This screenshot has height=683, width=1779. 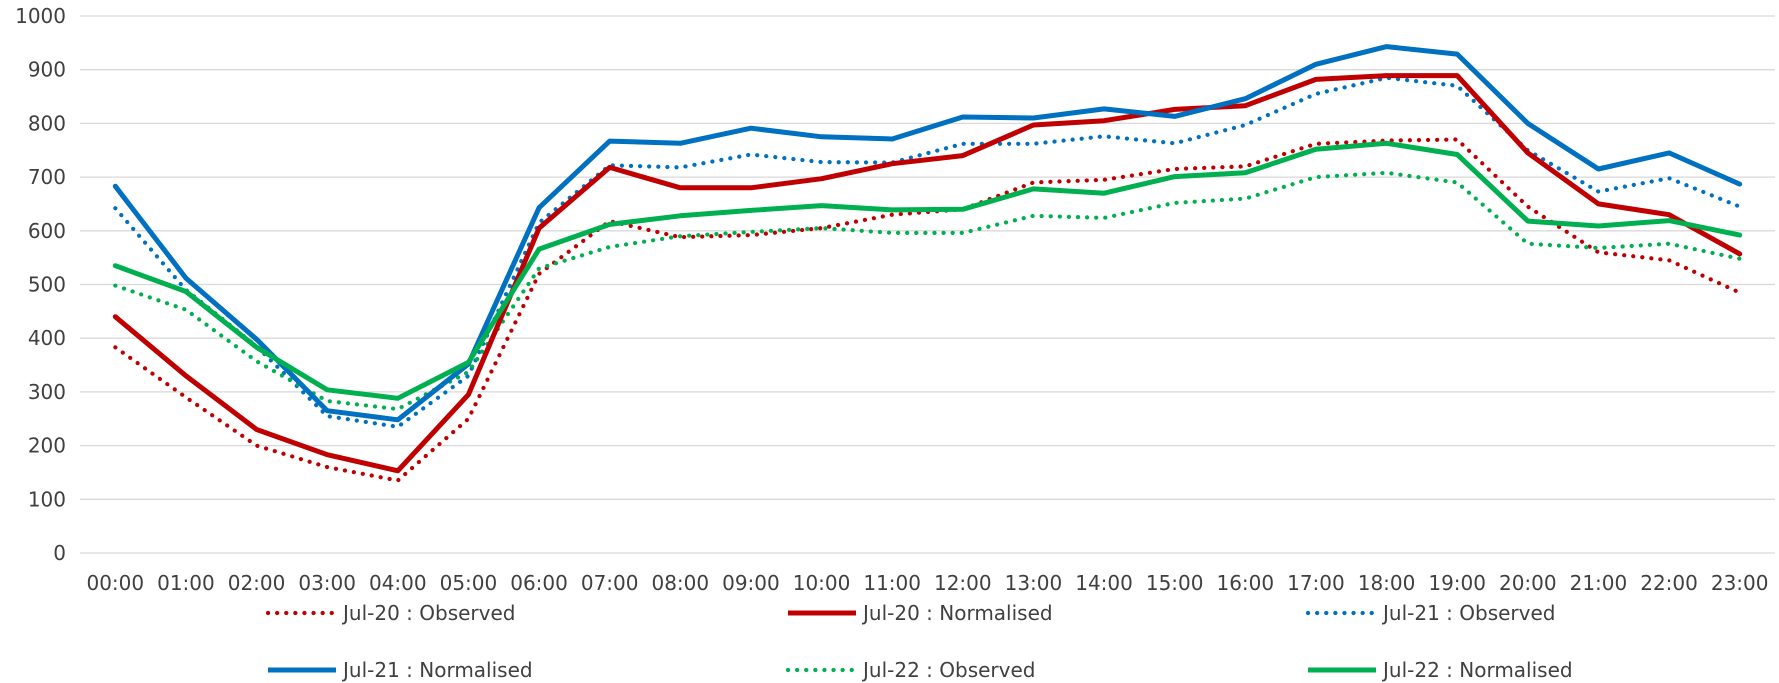 I want to click on legend-item: Jul-20 : Observed, so click(x=390, y=613).